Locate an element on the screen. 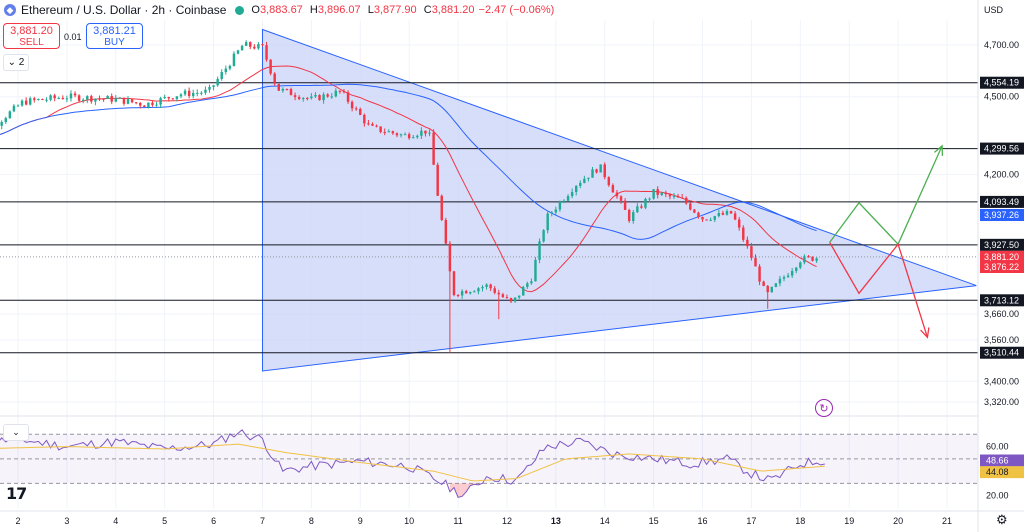  rsi-ma-line is located at coordinates (412, 462).